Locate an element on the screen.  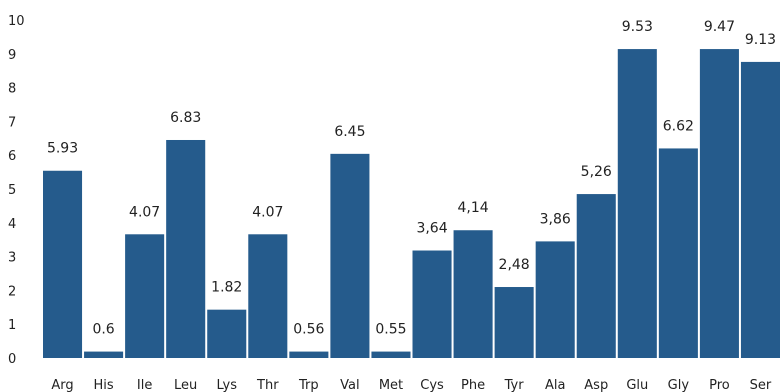
x-tick-label: His is located at coordinates (103, 385).